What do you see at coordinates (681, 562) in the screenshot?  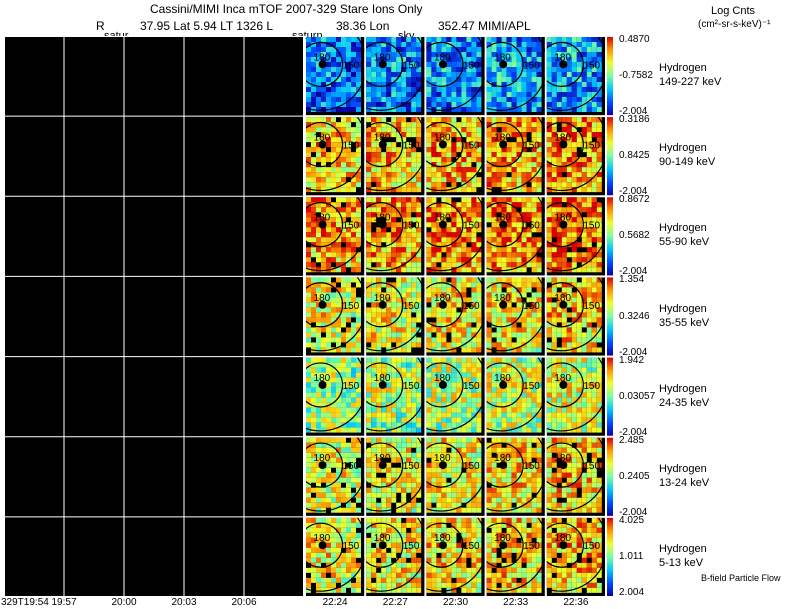 I see `energy-range-label: 5-13 keV` at bounding box center [681, 562].